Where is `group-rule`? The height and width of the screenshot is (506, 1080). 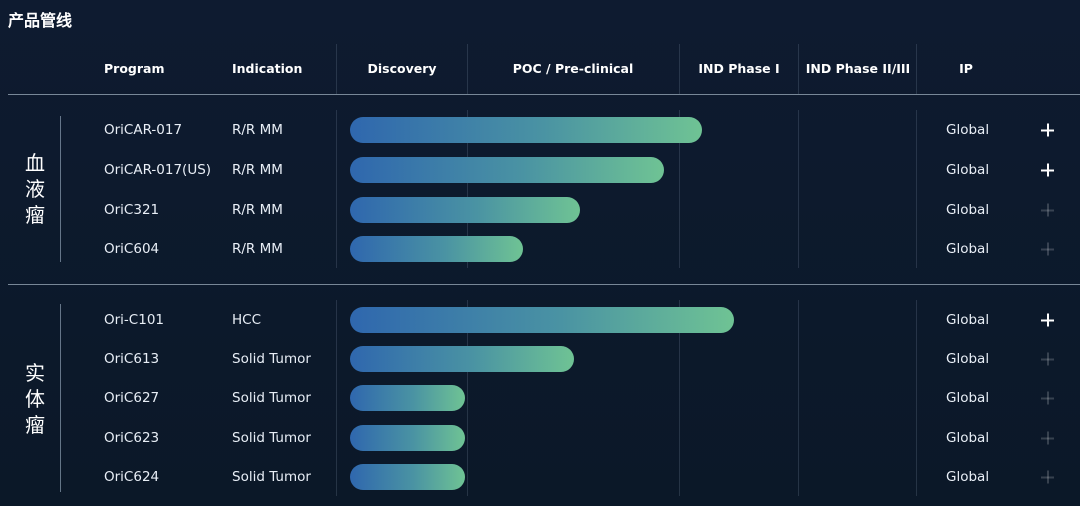
group-rule is located at coordinates (544, 284).